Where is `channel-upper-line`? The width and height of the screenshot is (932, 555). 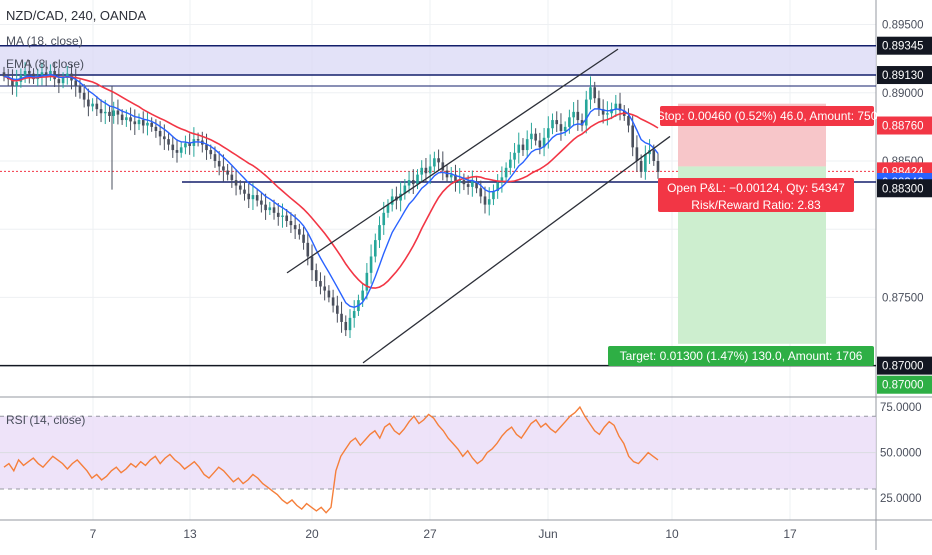
channel-upper-line is located at coordinates (452, 161).